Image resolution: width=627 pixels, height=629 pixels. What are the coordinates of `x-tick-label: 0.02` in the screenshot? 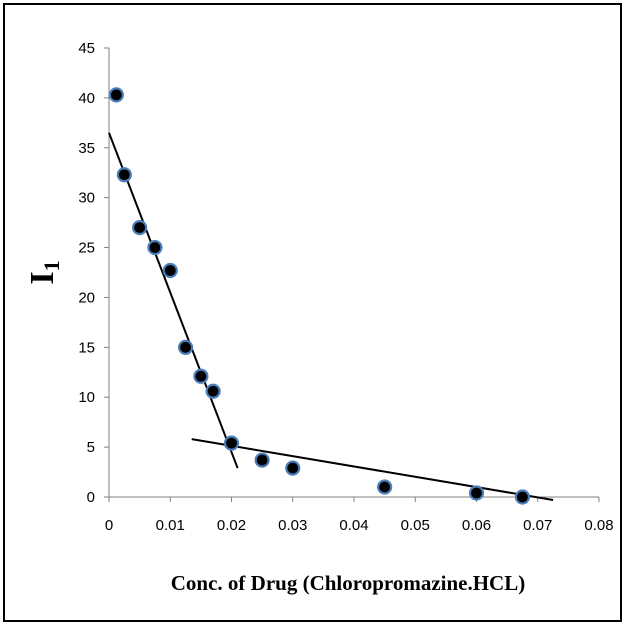 It's located at (231, 525).